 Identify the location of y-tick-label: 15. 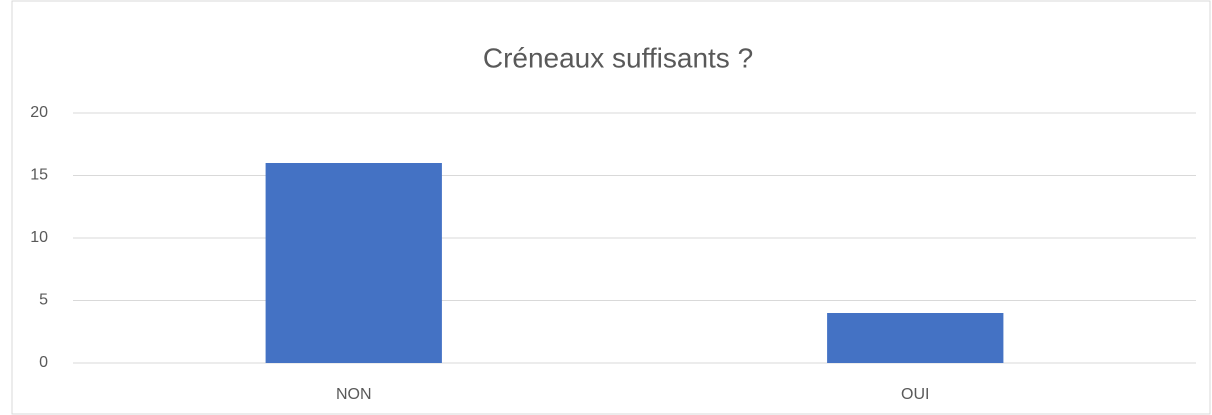
(39, 175).